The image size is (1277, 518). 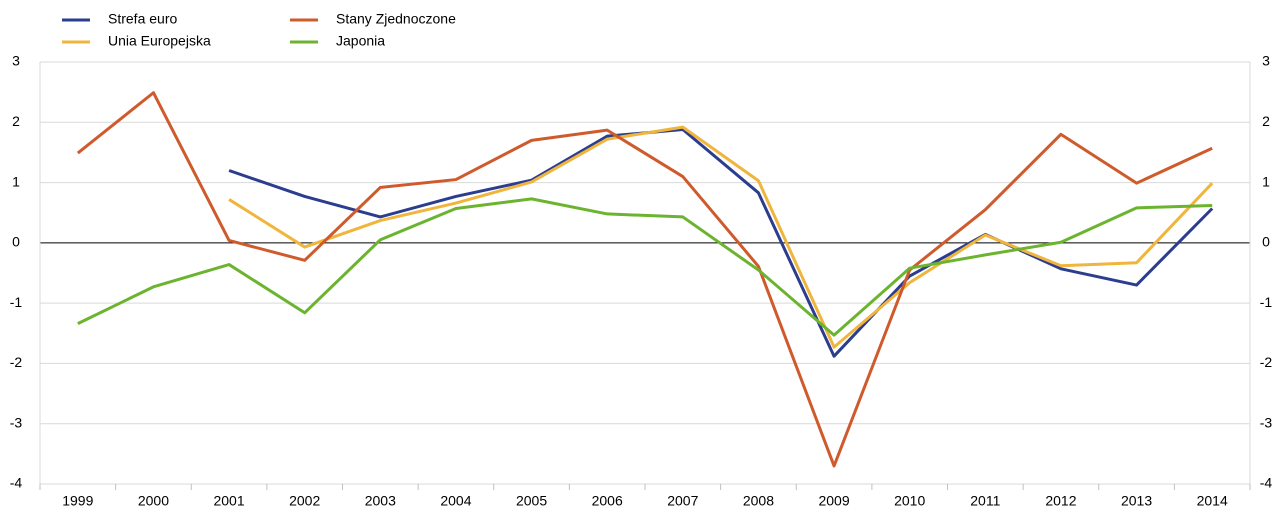 I want to click on x-tick-label: 2000, so click(x=153, y=501).